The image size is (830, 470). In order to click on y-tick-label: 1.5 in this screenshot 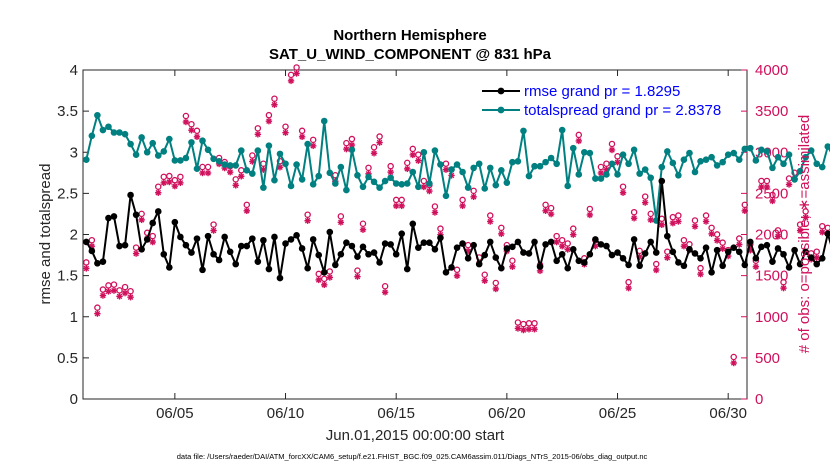, I will do `click(67, 276)`.